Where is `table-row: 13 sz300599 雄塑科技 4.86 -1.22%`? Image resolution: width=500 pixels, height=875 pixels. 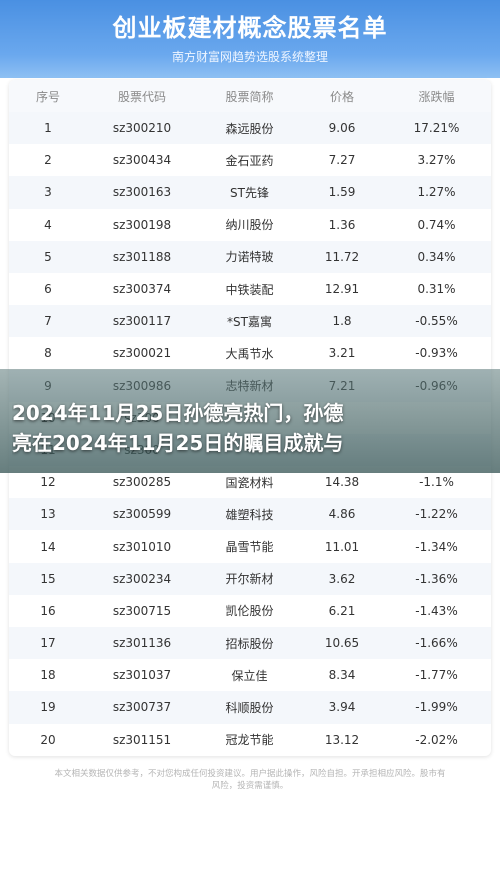 table-row: 13 sz300599 雄塑科技 4.86 -1.22% is located at coordinates (250, 514).